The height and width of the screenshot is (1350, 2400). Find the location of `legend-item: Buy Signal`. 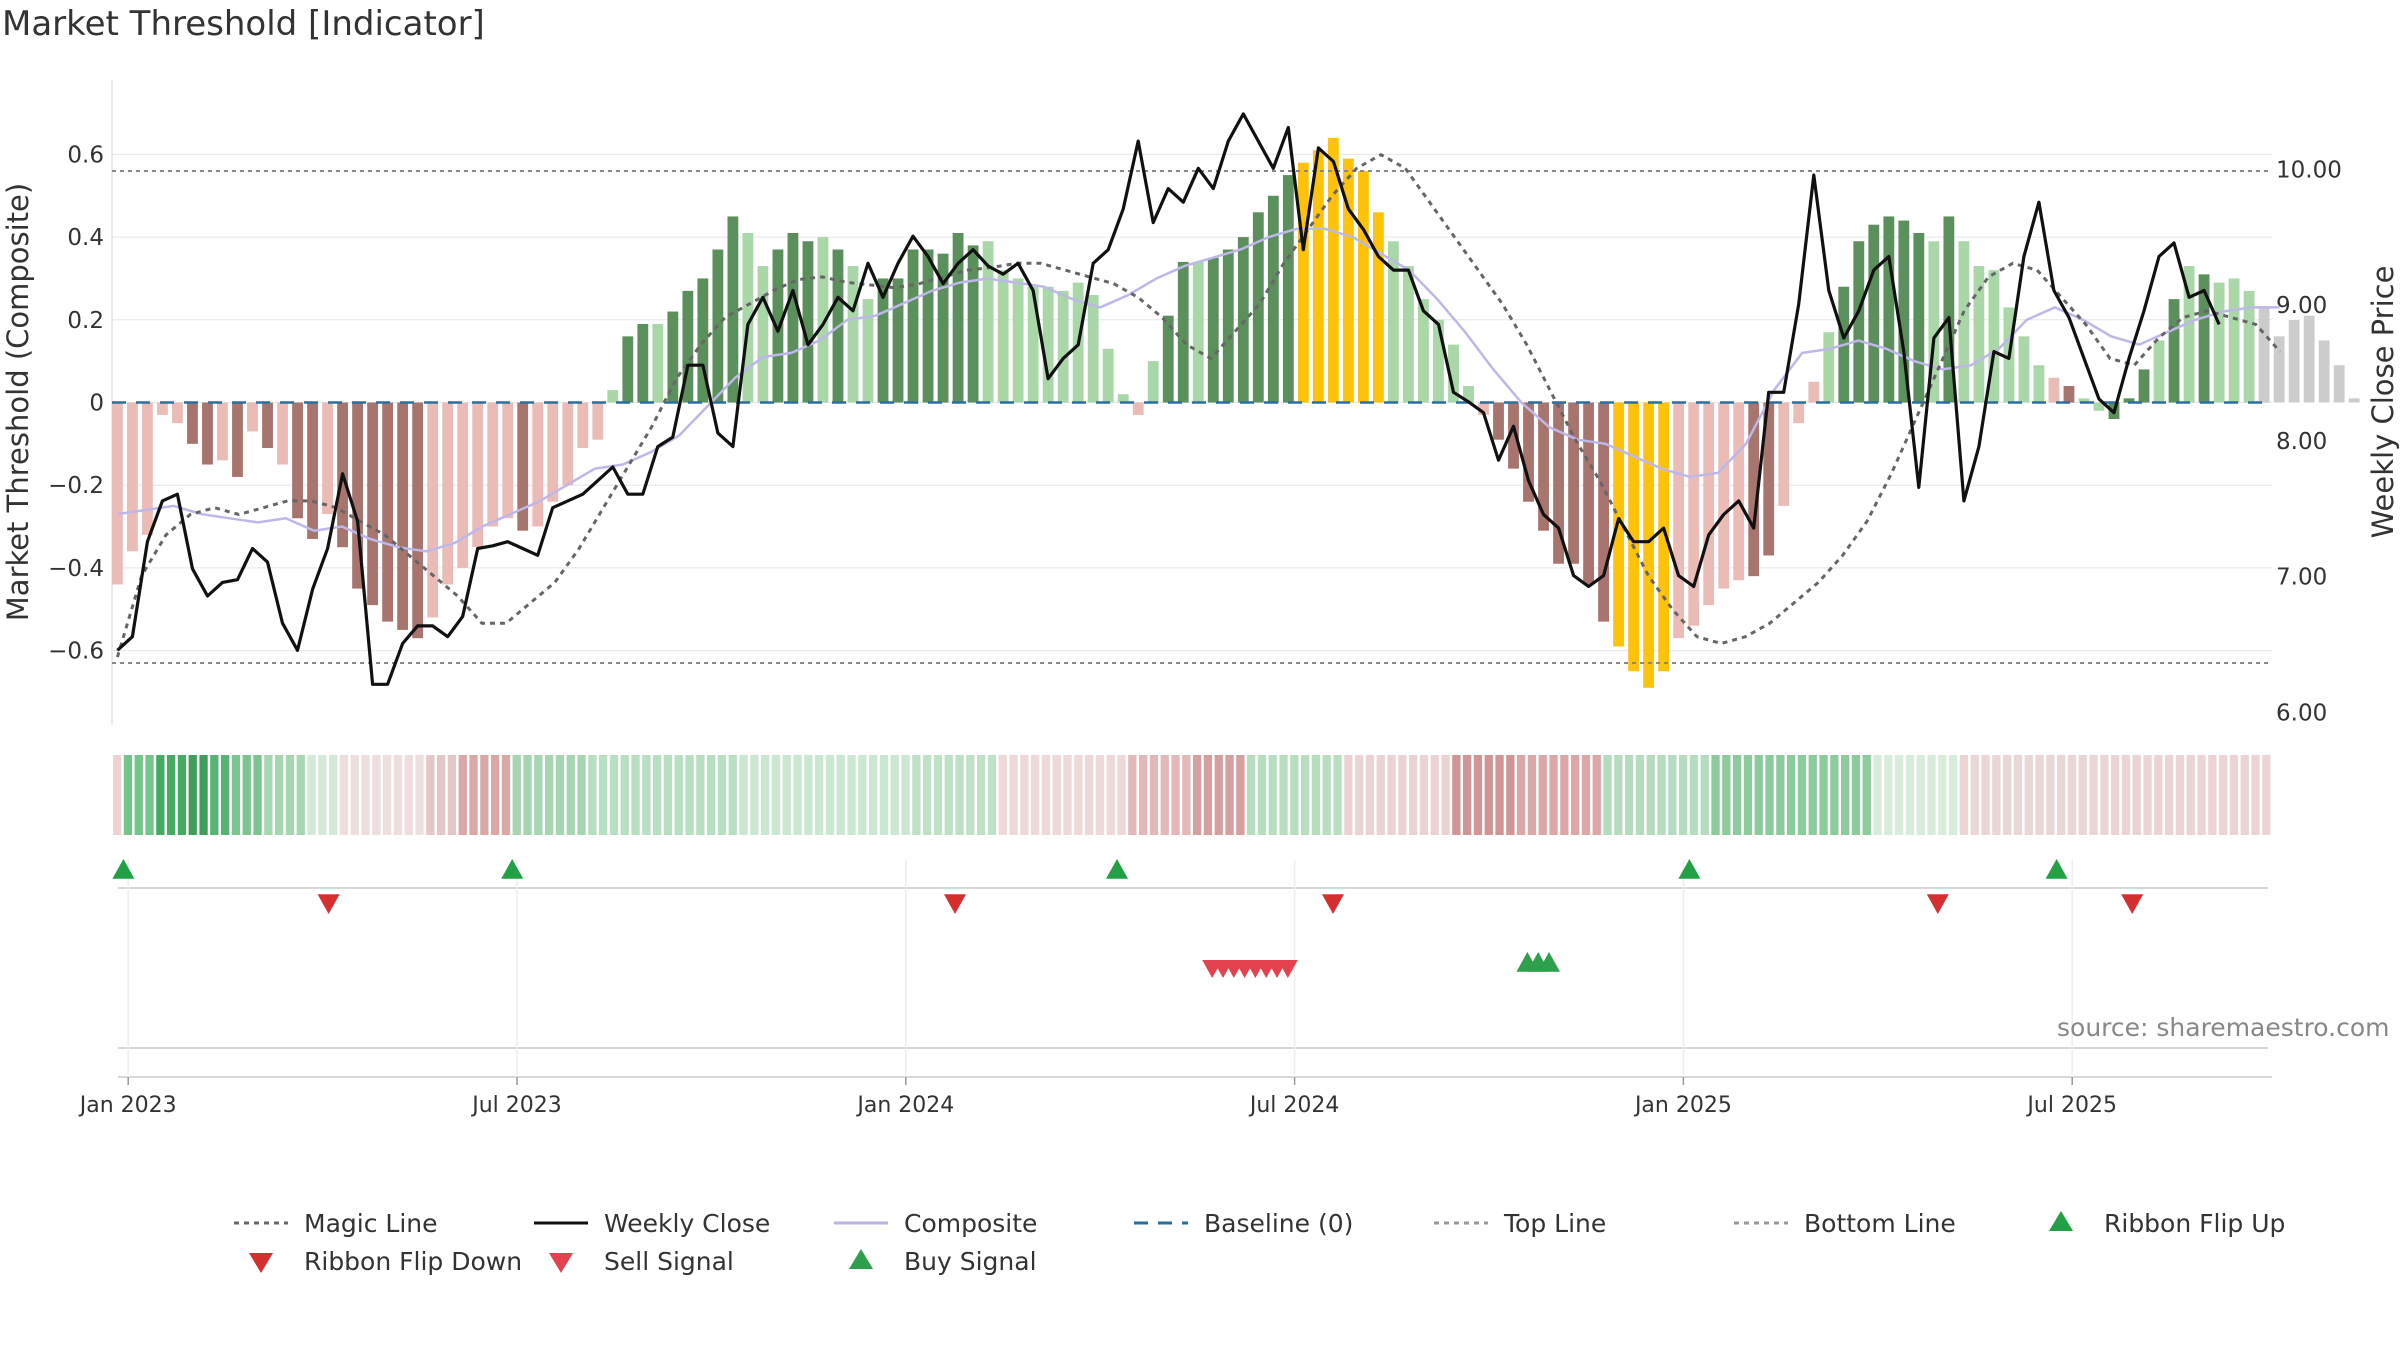

legend-item: Buy Signal is located at coordinates (933, 1261).